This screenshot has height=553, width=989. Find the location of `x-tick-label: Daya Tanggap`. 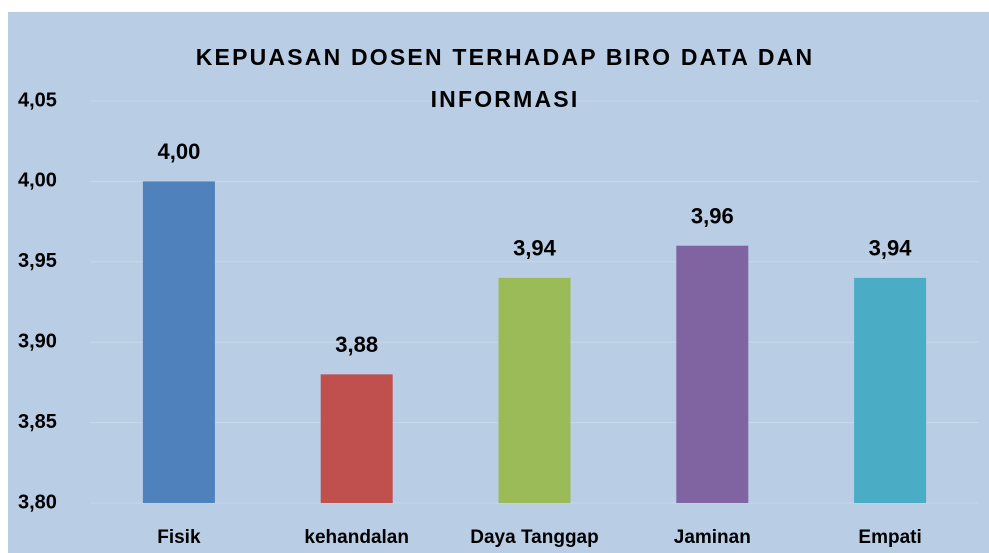

x-tick-label: Daya Tanggap is located at coordinates (534, 537).